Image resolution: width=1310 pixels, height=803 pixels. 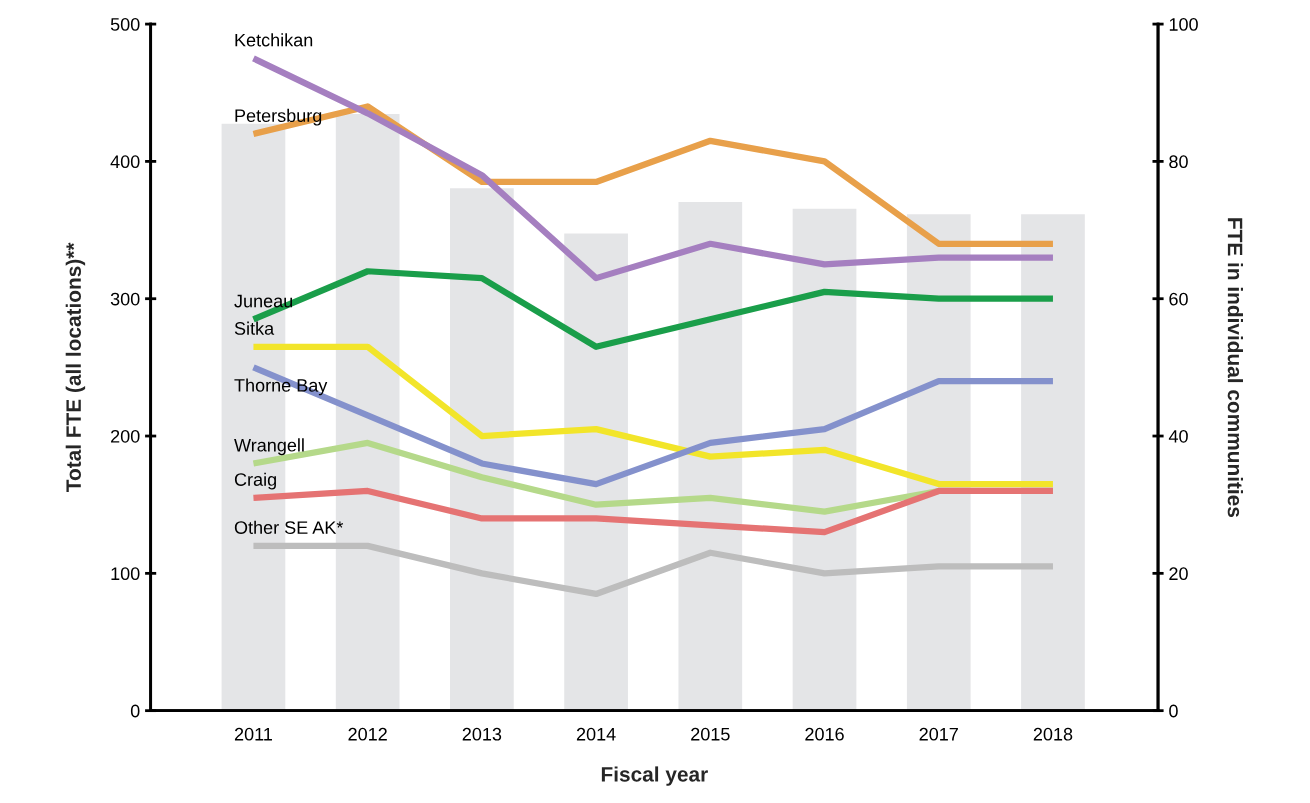 What do you see at coordinates (824, 734) in the screenshot?
I see `x-tick-label: 2016` at bounding box center [824, 734].